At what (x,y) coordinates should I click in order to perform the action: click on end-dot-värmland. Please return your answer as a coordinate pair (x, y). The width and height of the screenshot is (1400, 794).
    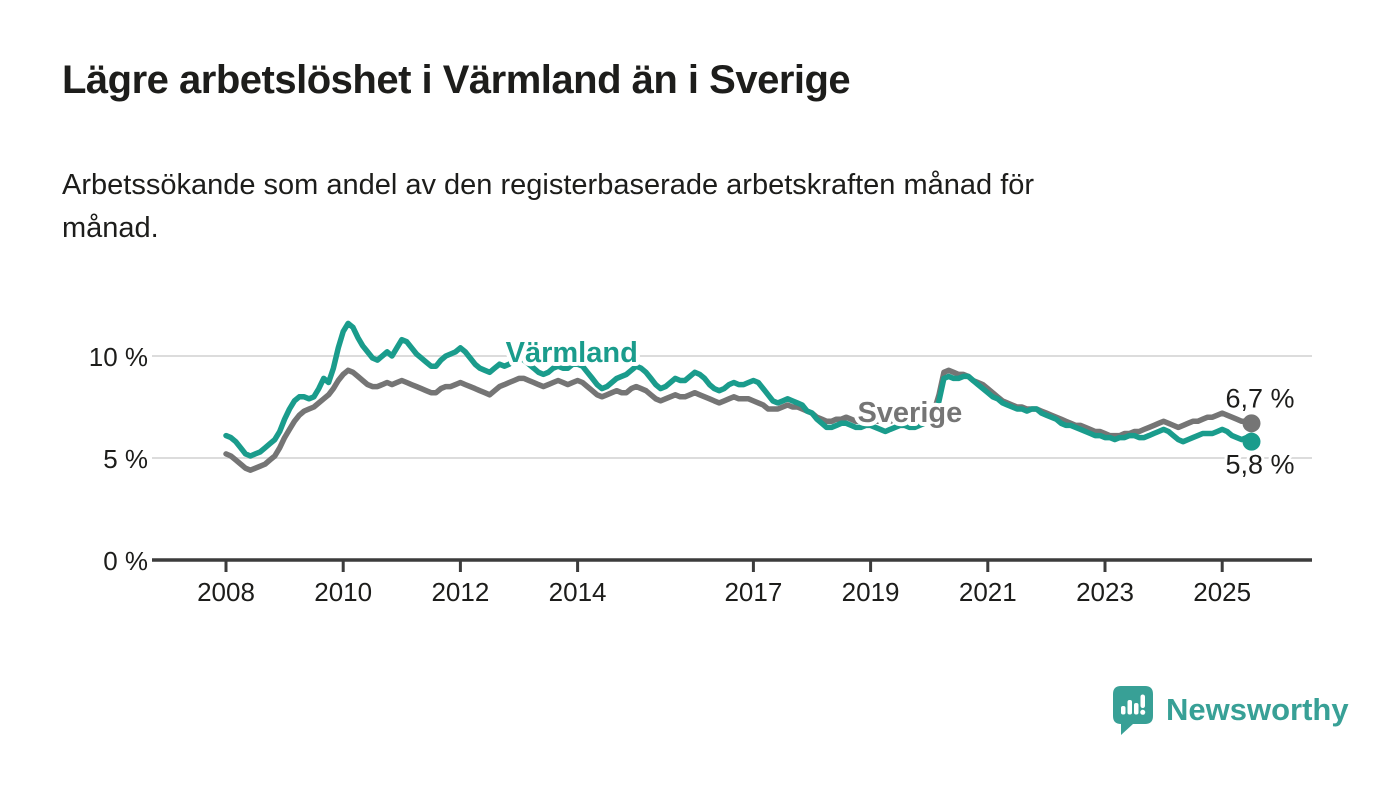
    Looking at the image, I should click on (1251, 441).